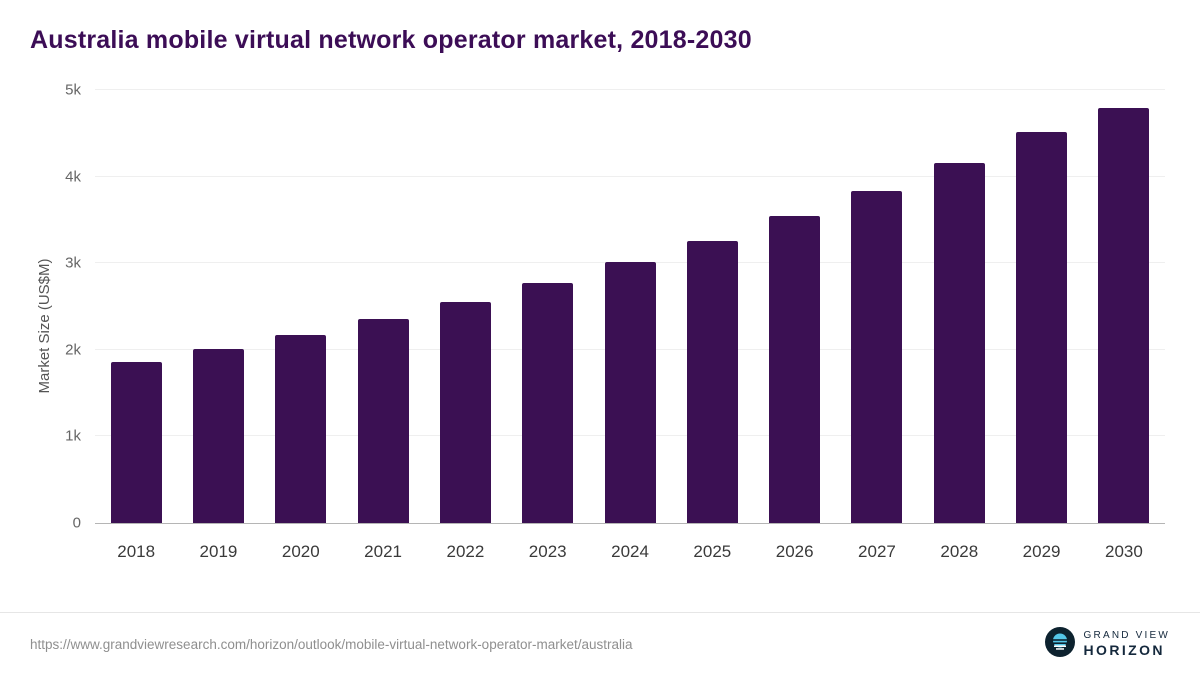 The width and height of the screenshot is (1200, 675). Describe the element at coordinates (1059, 644) in the screenshot. I see `horizon-sun-over-water-icon` at that location.